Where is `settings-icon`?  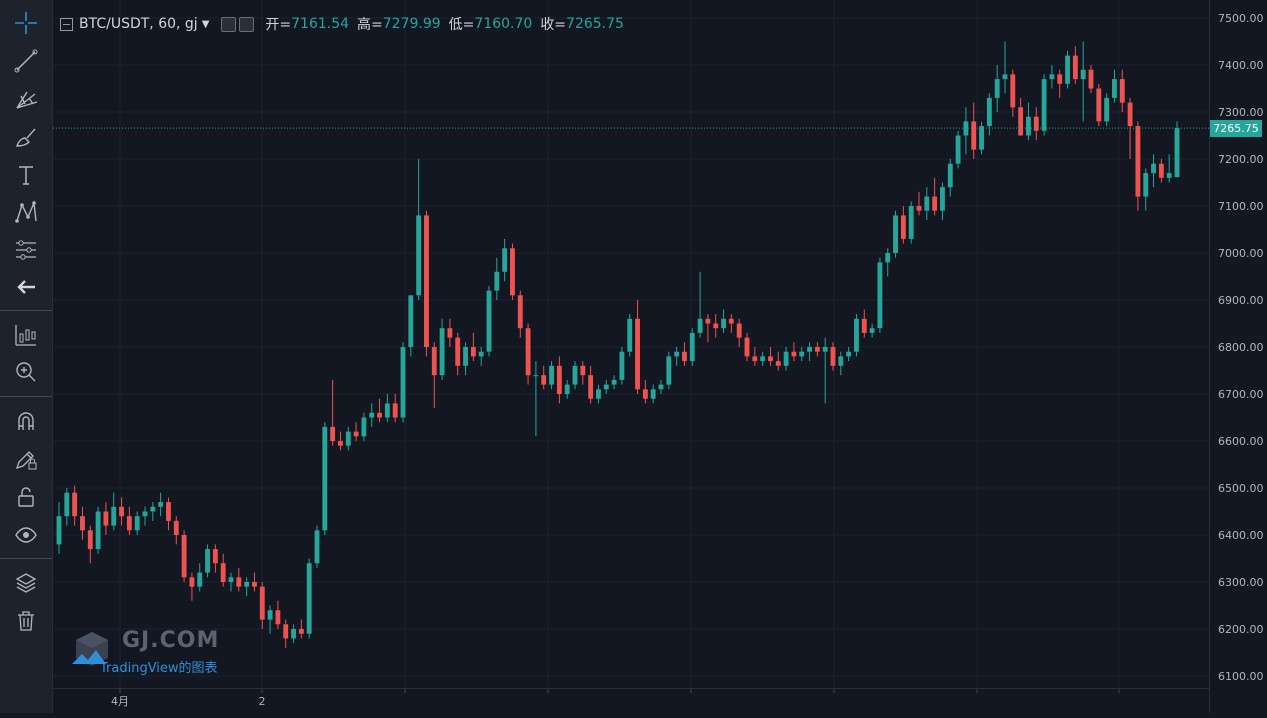
settings-icon is located at coordinates (229, 24).